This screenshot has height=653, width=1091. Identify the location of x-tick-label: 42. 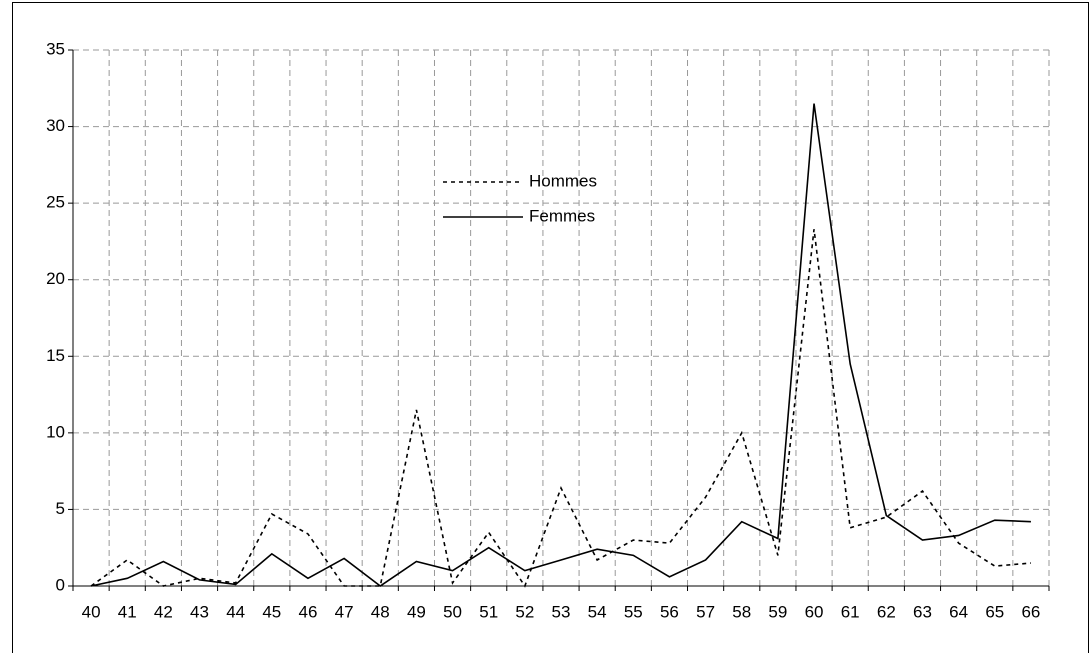
(163, 611).